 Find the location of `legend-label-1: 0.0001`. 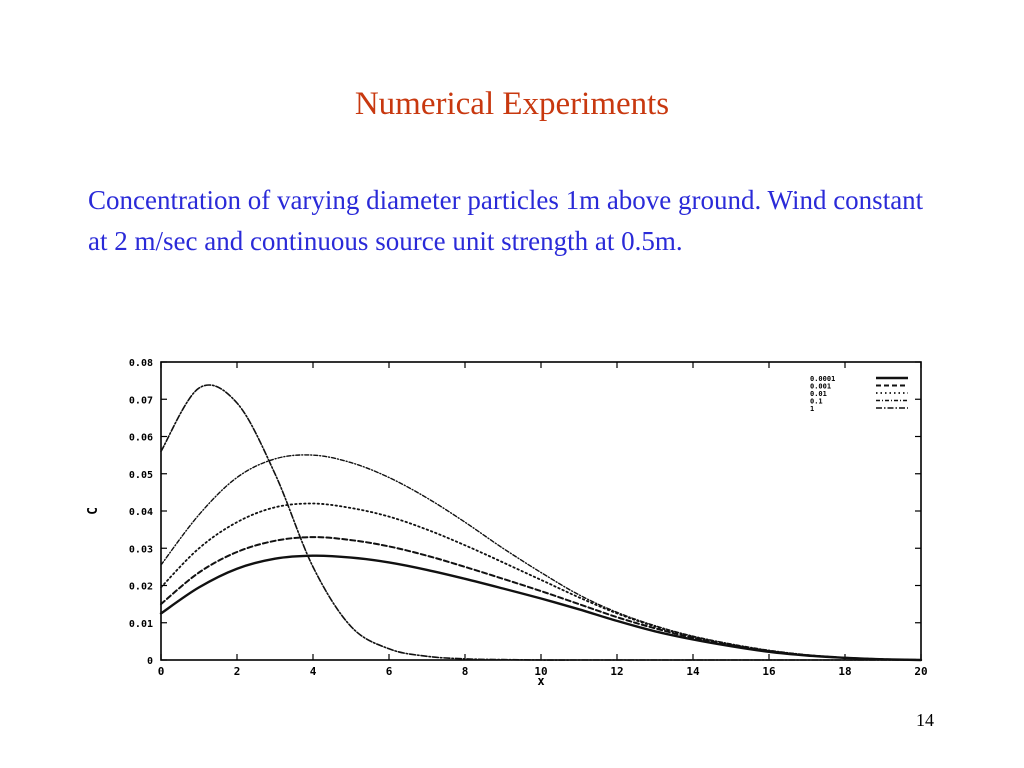

legend-label-1: 0.0001 is located at coordinates (822, 379).